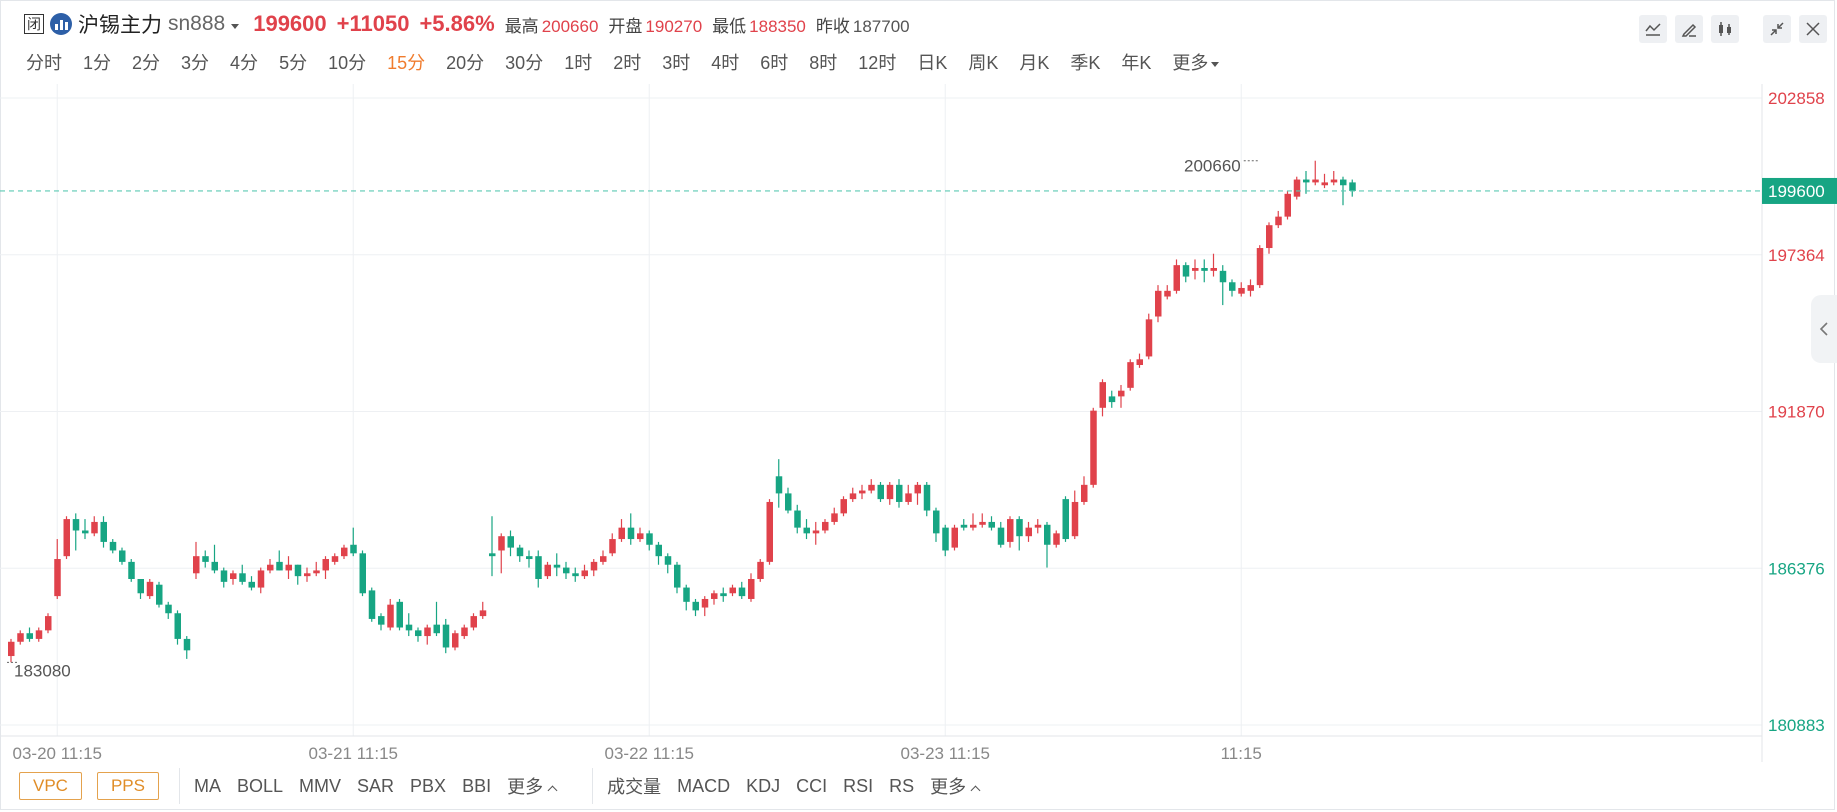  I want to click on indicator-chip-vpc: VPC, so click(50, 786).